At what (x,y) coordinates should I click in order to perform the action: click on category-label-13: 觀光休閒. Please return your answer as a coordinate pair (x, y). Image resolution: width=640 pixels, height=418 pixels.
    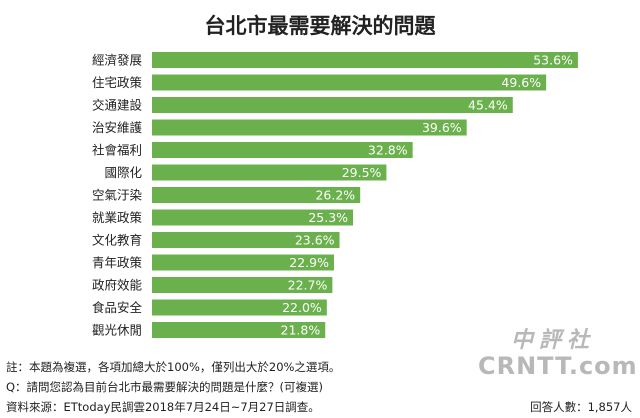
    Looking at the image, I should click on (117, 330).